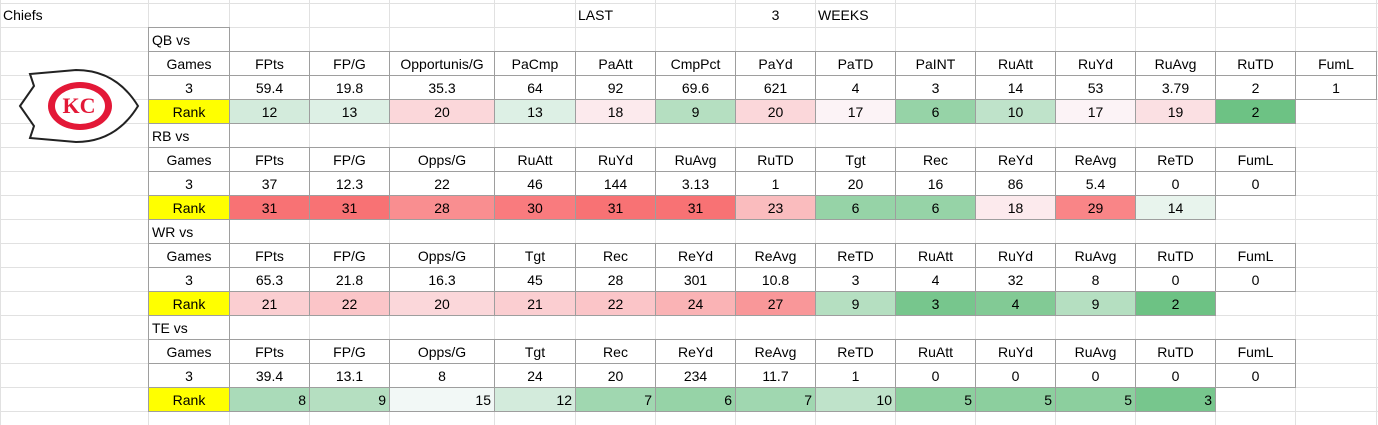 This screenshot has height=425, width=1378. Describe the element at coordinates (1015, 183) in the screenshot. I see `stat-value: 86` at that location.